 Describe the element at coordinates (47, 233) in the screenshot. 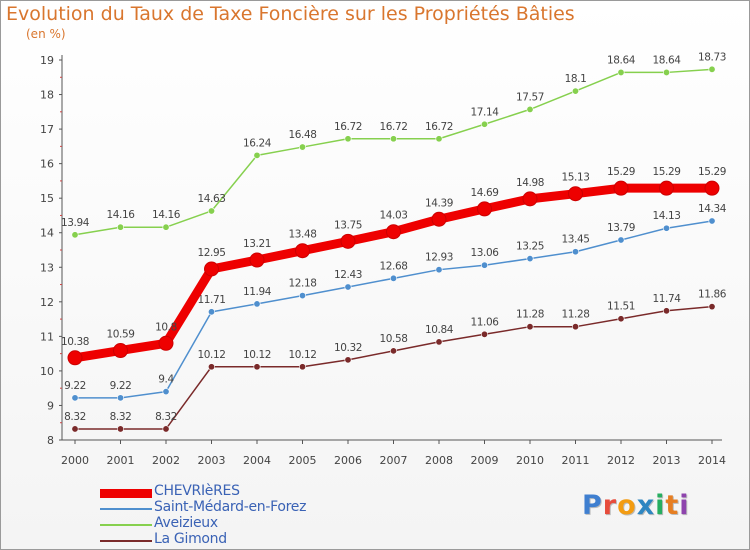

I see `y-tick-label: 14` at that location.